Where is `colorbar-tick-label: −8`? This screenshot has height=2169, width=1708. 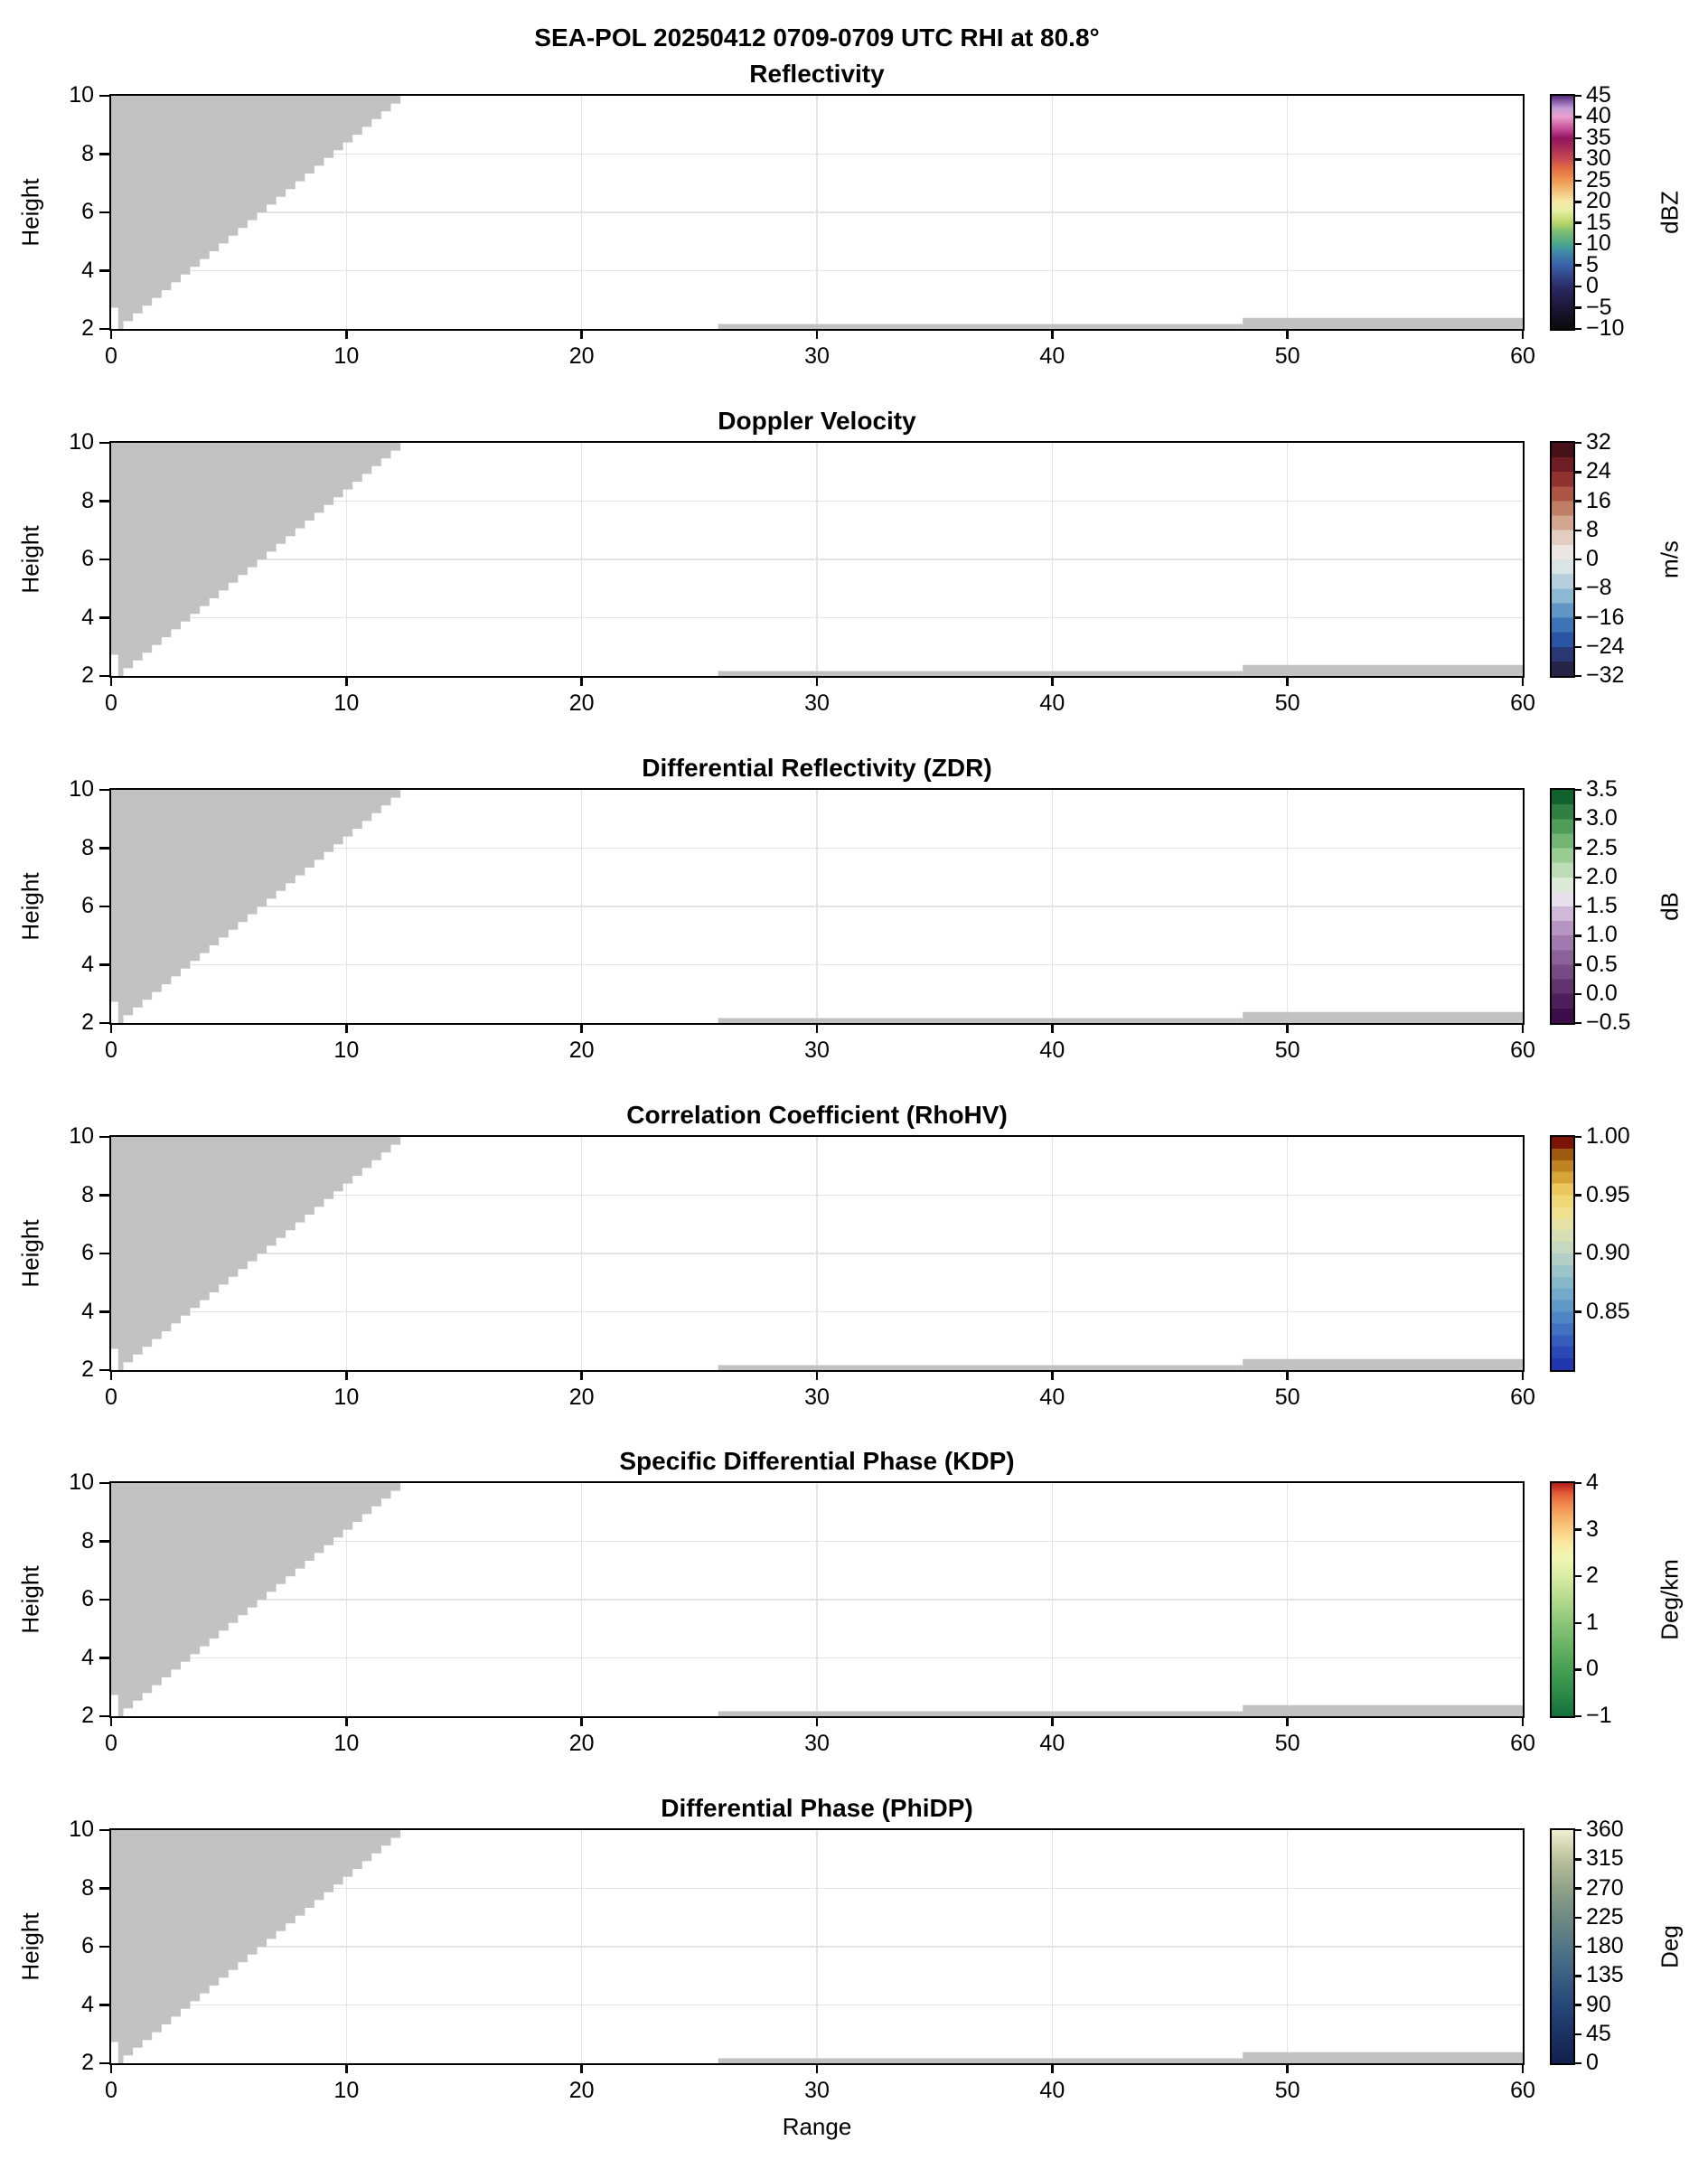
colorbar-tick-label: −8 is located at coordinates (1599, 588).